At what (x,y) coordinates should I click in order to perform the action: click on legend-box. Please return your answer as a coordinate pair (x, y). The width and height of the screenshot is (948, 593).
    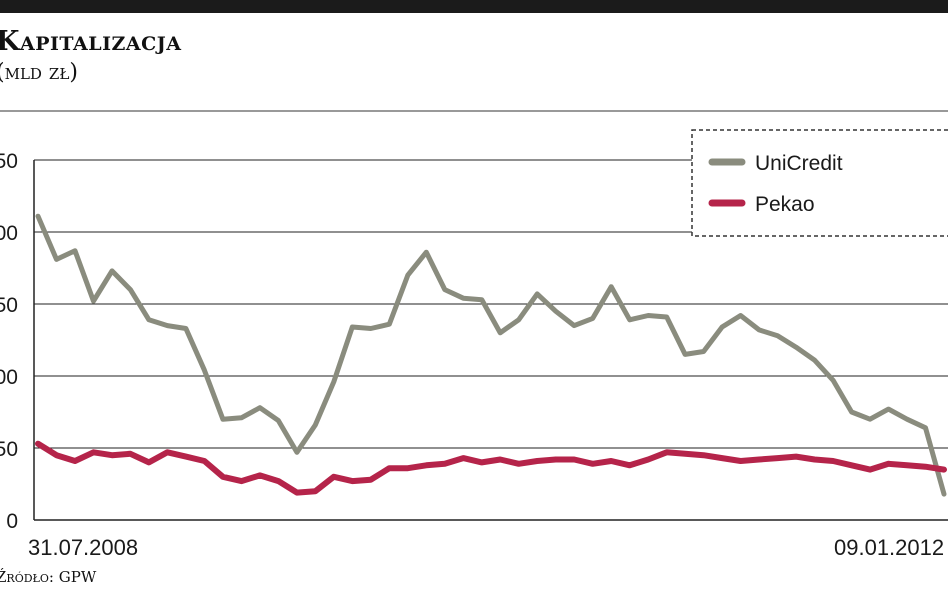
    Looking at the image, I should click on (819, 183).